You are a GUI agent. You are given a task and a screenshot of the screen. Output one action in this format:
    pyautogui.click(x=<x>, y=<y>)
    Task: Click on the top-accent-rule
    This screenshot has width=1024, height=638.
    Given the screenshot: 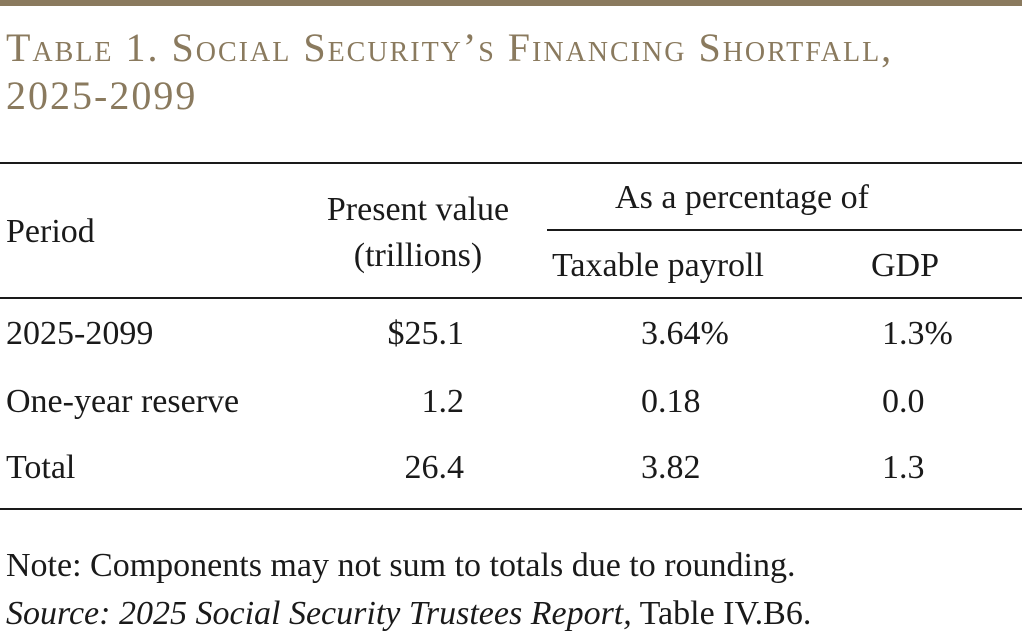 What is the action you would take?
    pyautogui.click(x=511, y=3)
    